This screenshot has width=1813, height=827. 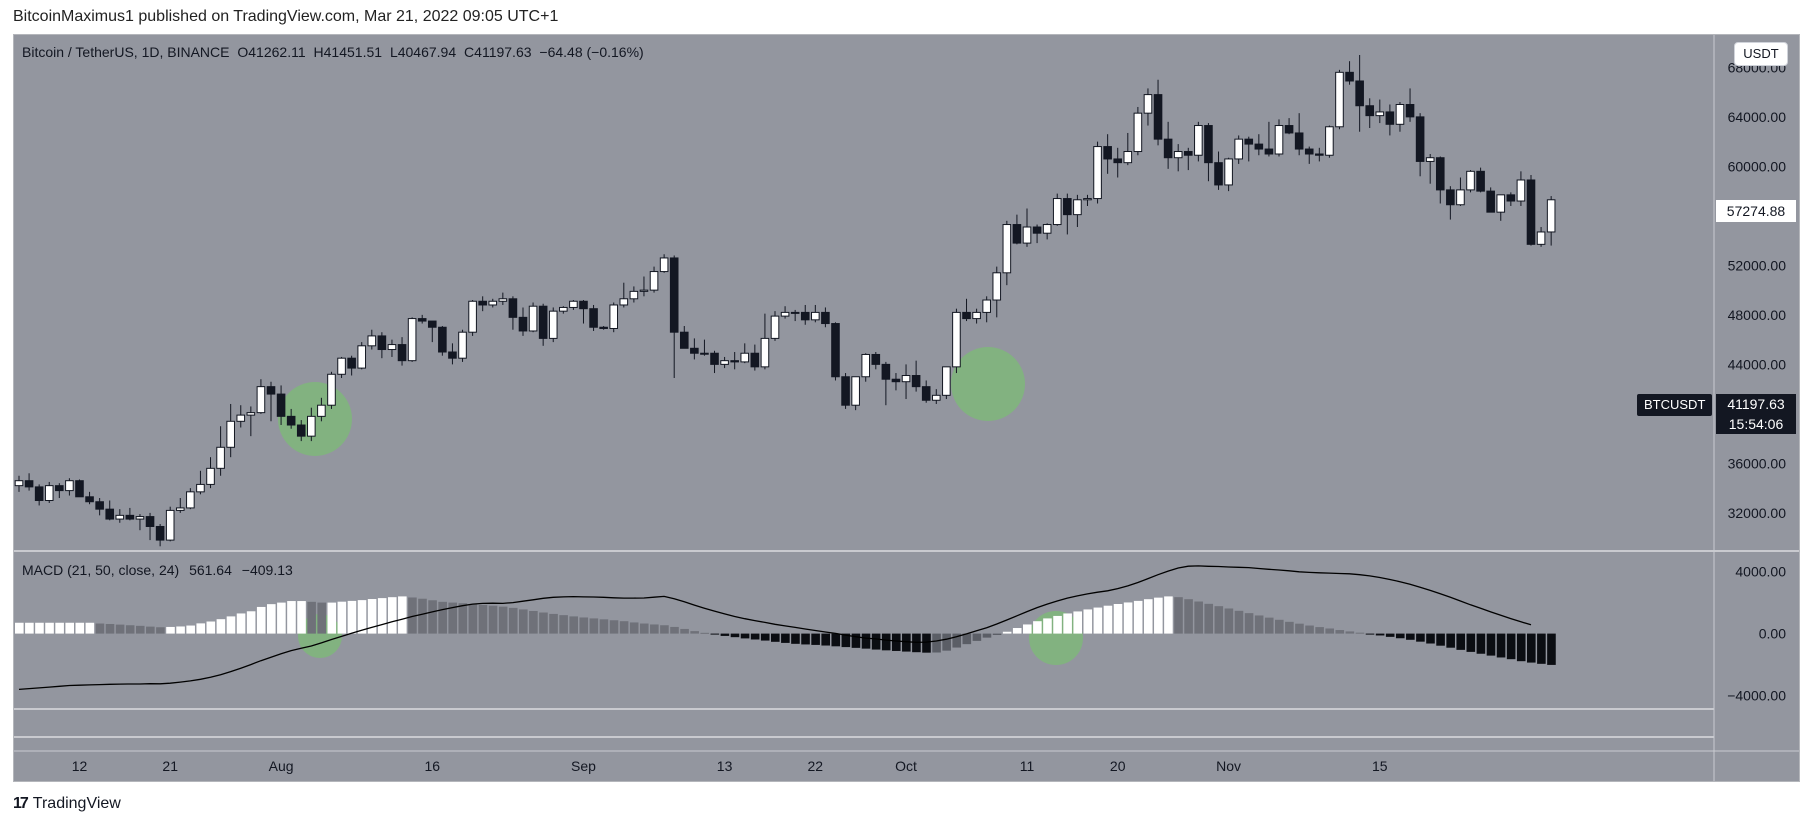 I want to click on symbol-name: Bitcoin / TetherUS, 1D, BINANCE, so click(x=126, y=52).